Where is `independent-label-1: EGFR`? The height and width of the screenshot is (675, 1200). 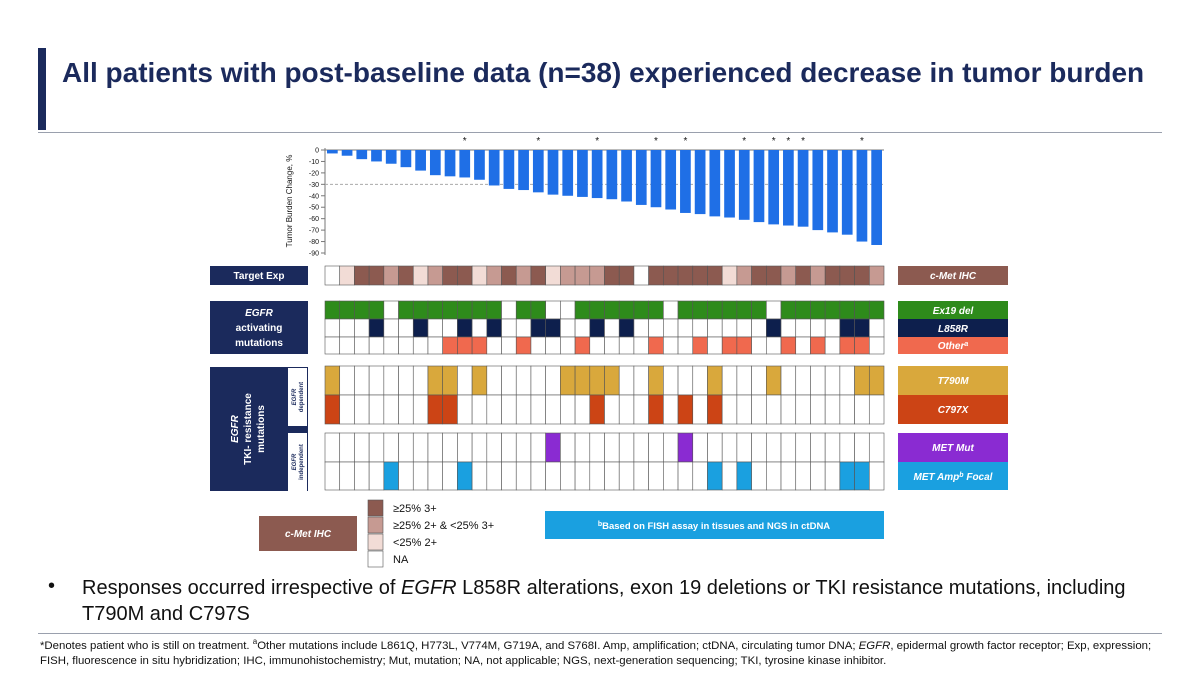 independent-label-1: EGFR is located at coordinates (295, 461).